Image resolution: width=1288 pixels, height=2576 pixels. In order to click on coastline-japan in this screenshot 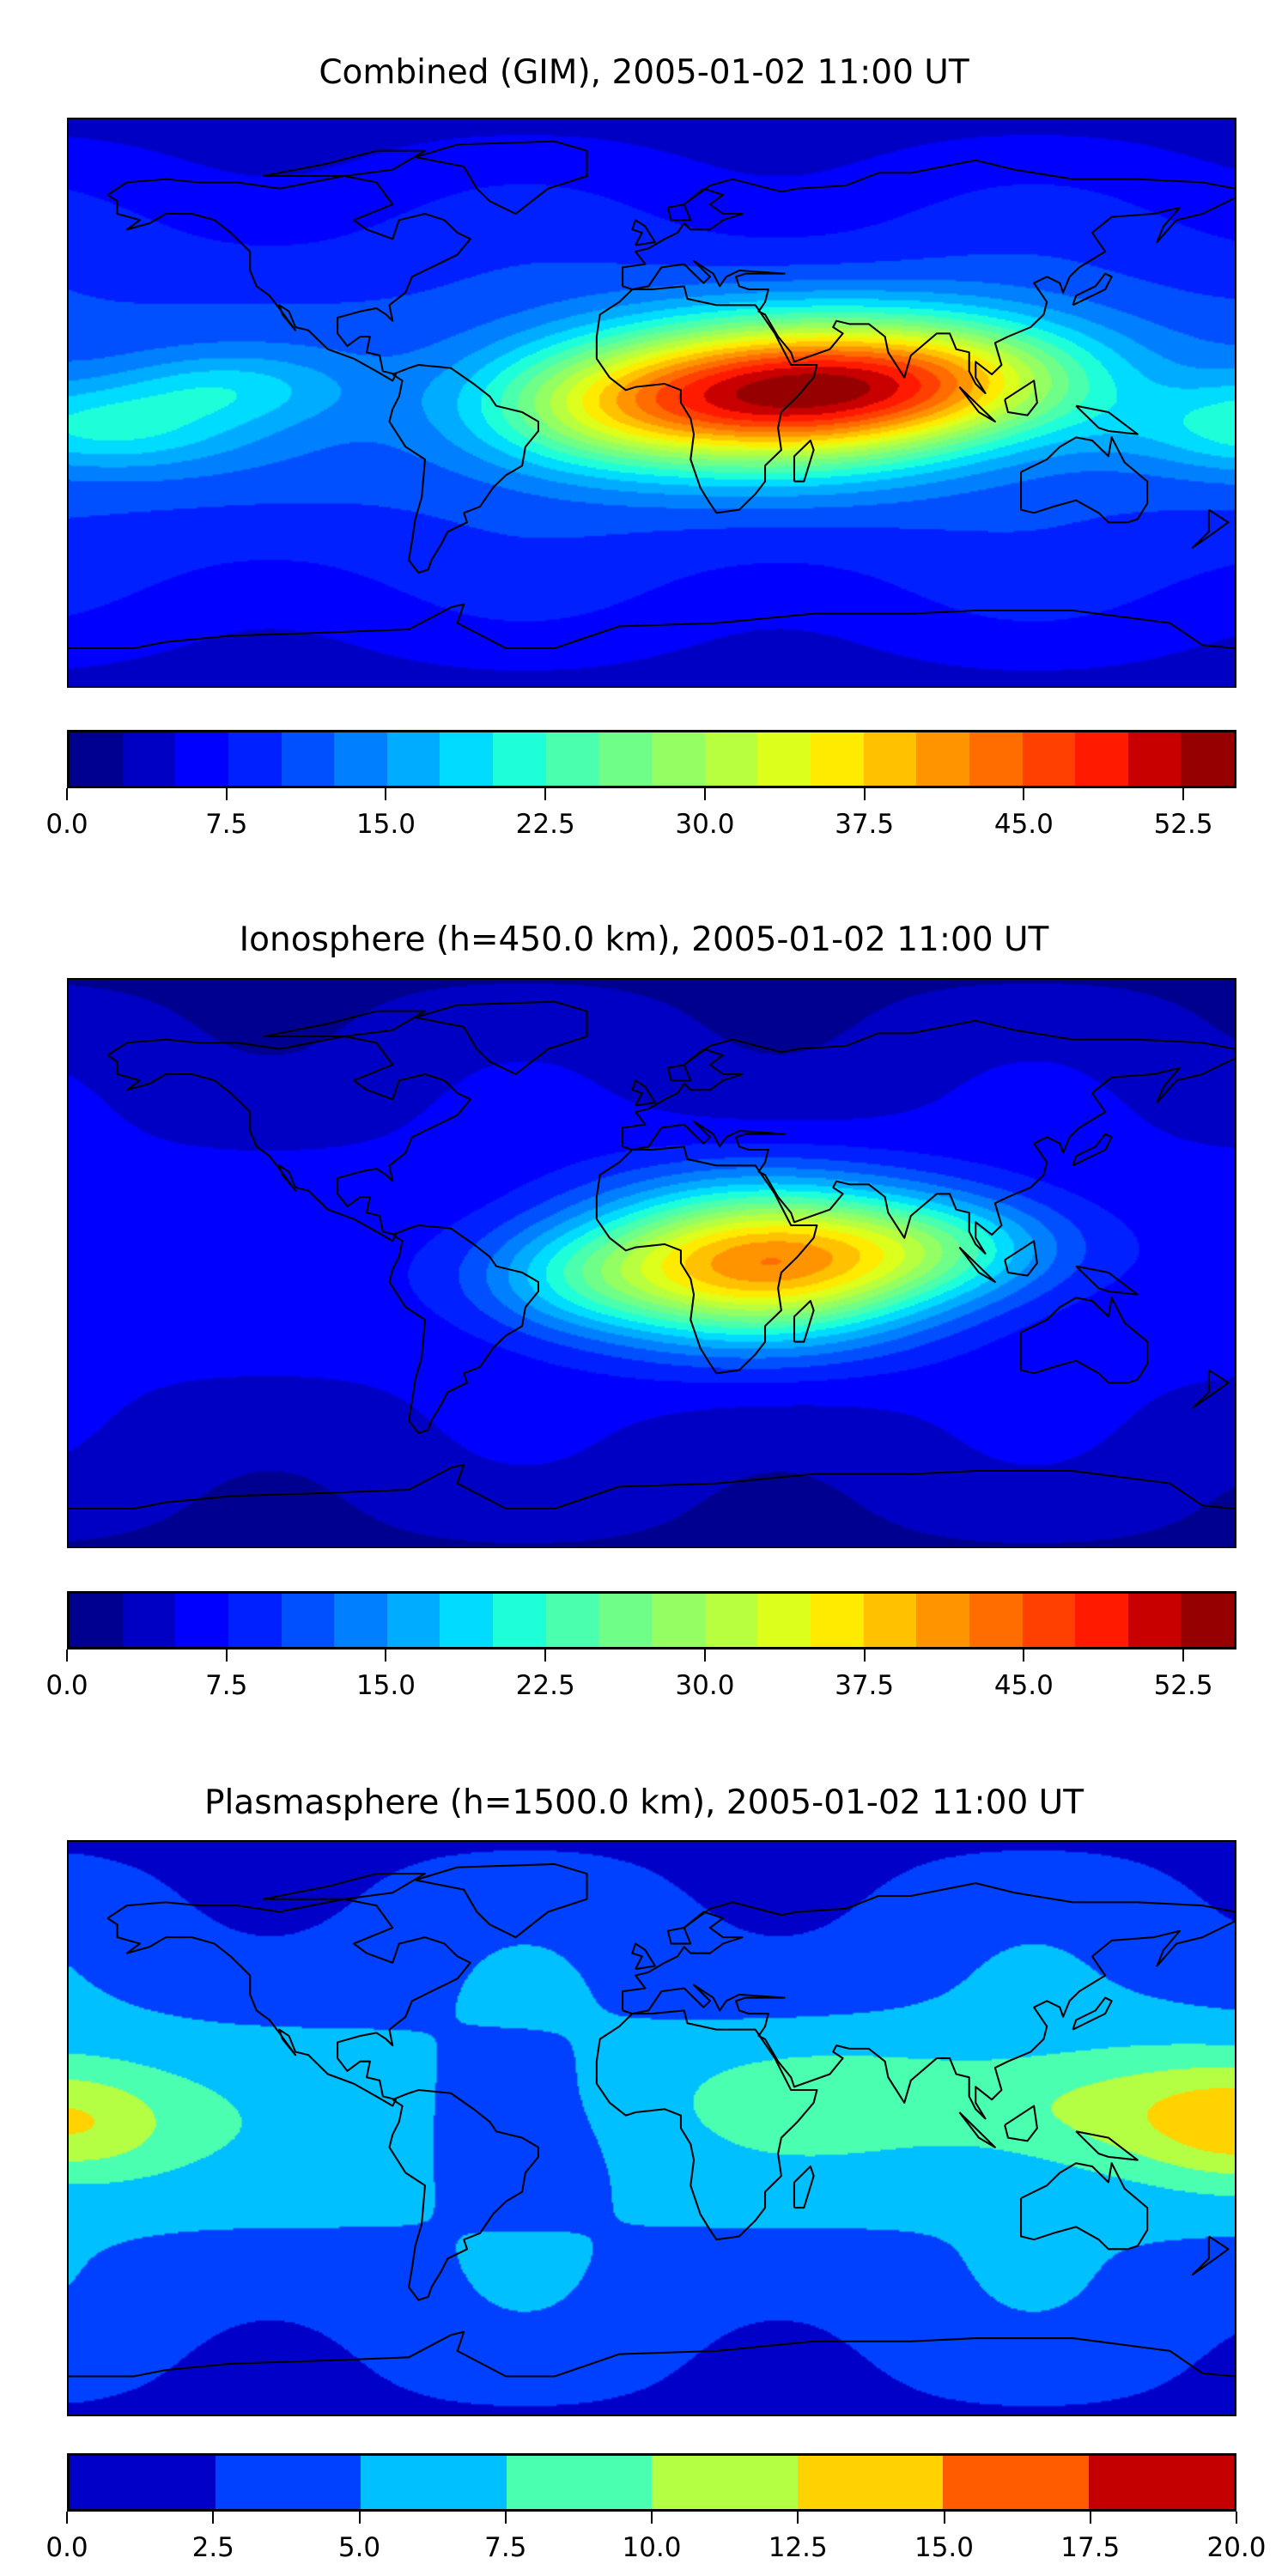, I will do `click(1092, 290)`.